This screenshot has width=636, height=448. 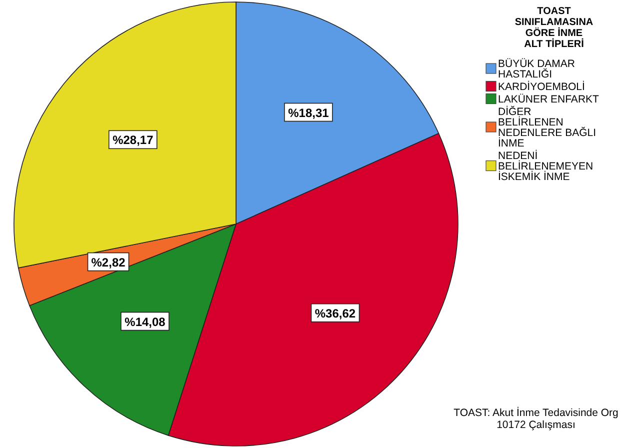 What do you see at coordinates (549, 100) in the screenshot?
I see `legend-label: LAKÜNER ENFARKT` at bounding box center [549, 100].